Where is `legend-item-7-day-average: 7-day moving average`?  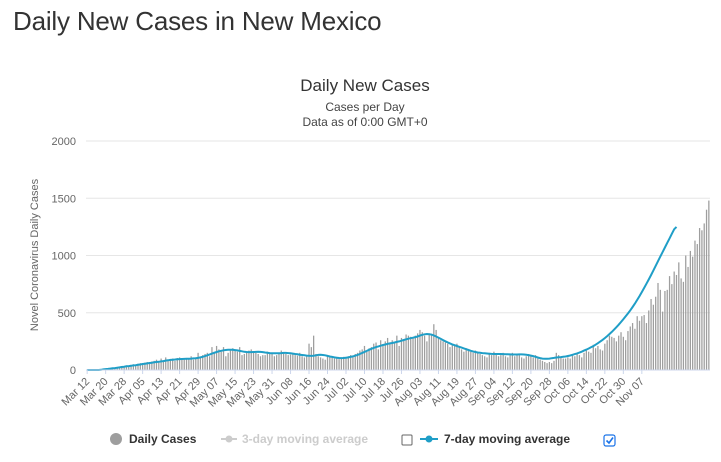
legend-item-7-day-average: 7-day moving average is located at coordinates (495, 439).